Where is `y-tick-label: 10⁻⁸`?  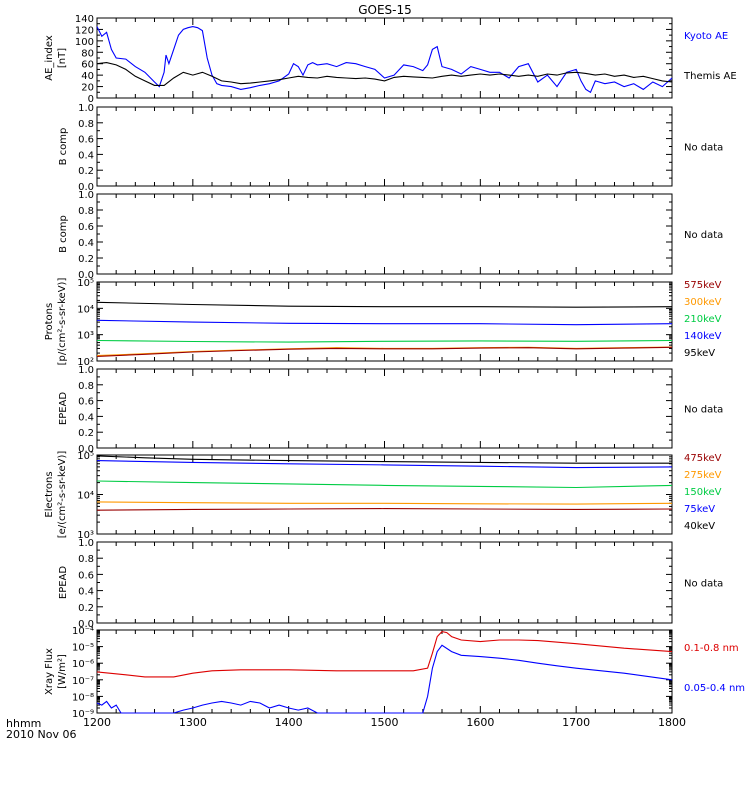
y-tick-label: 10⁻⁸ is located at coordinates (83, 697).